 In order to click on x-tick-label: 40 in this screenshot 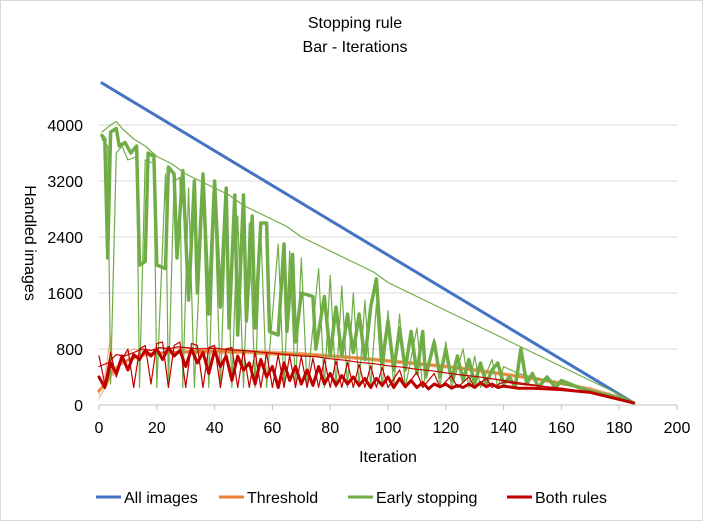, I will do `click(215, 428)`.